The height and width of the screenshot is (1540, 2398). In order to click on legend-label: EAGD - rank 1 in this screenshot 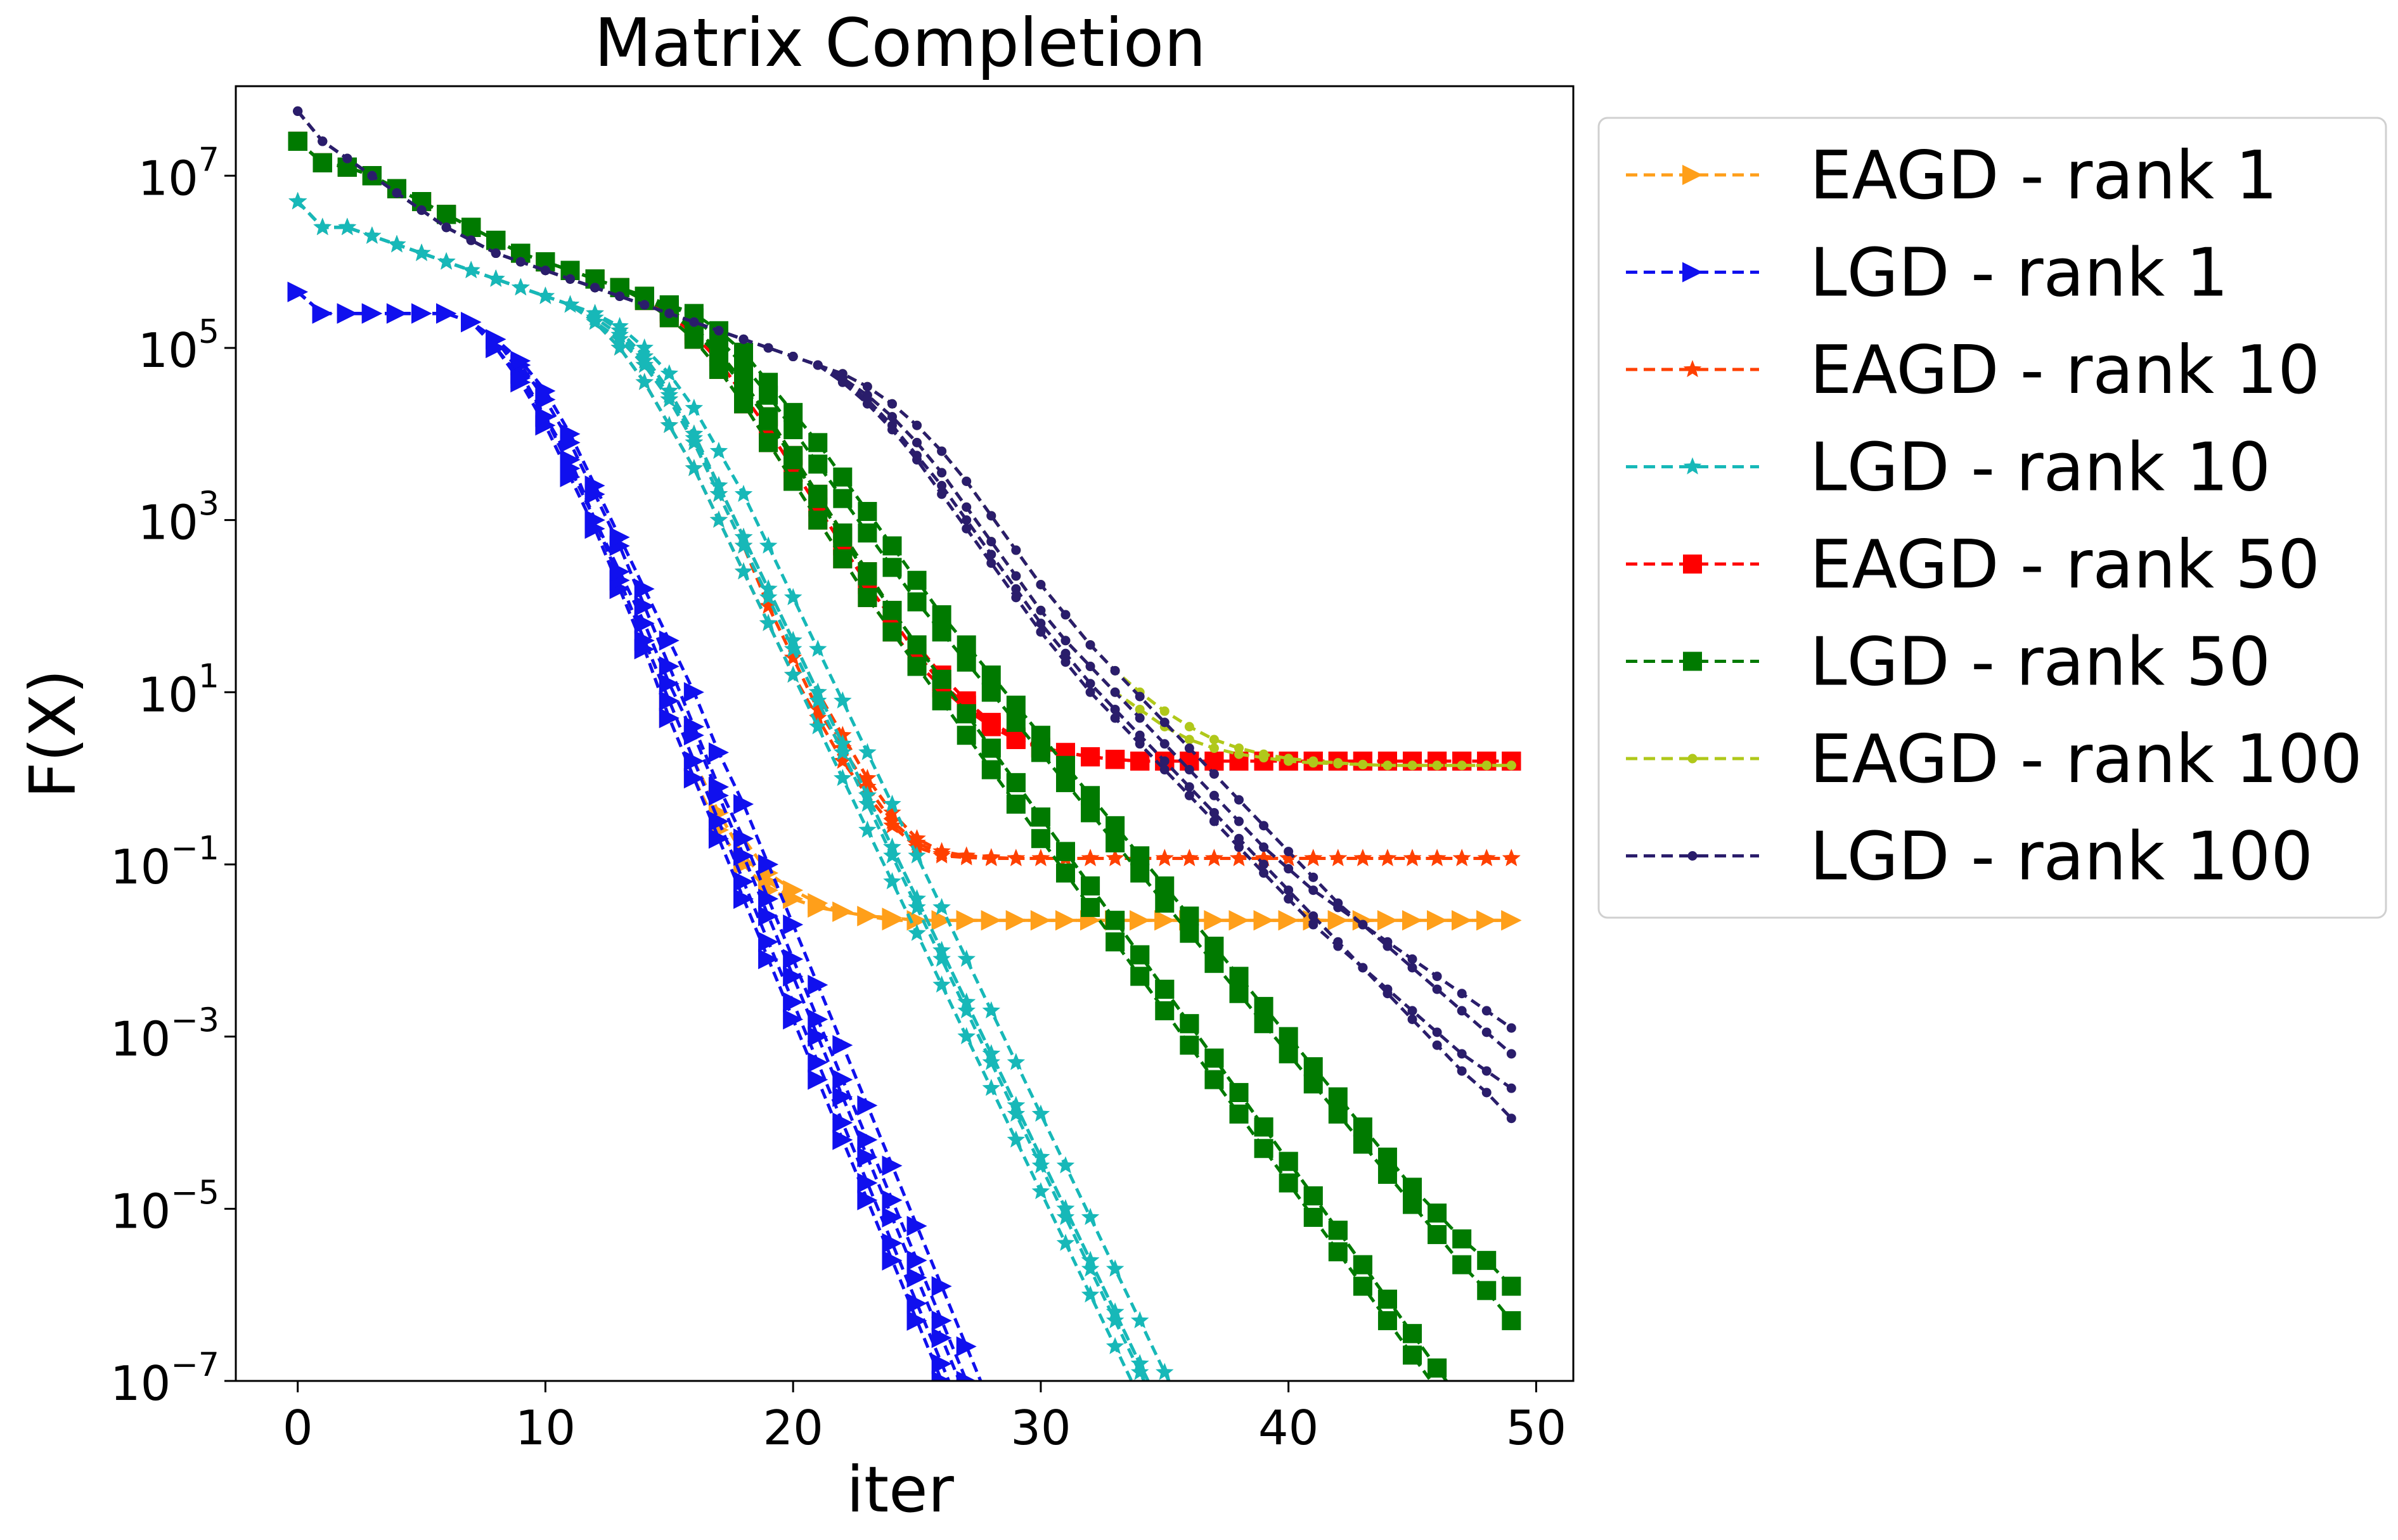, I will do `click(2044, 176)`.